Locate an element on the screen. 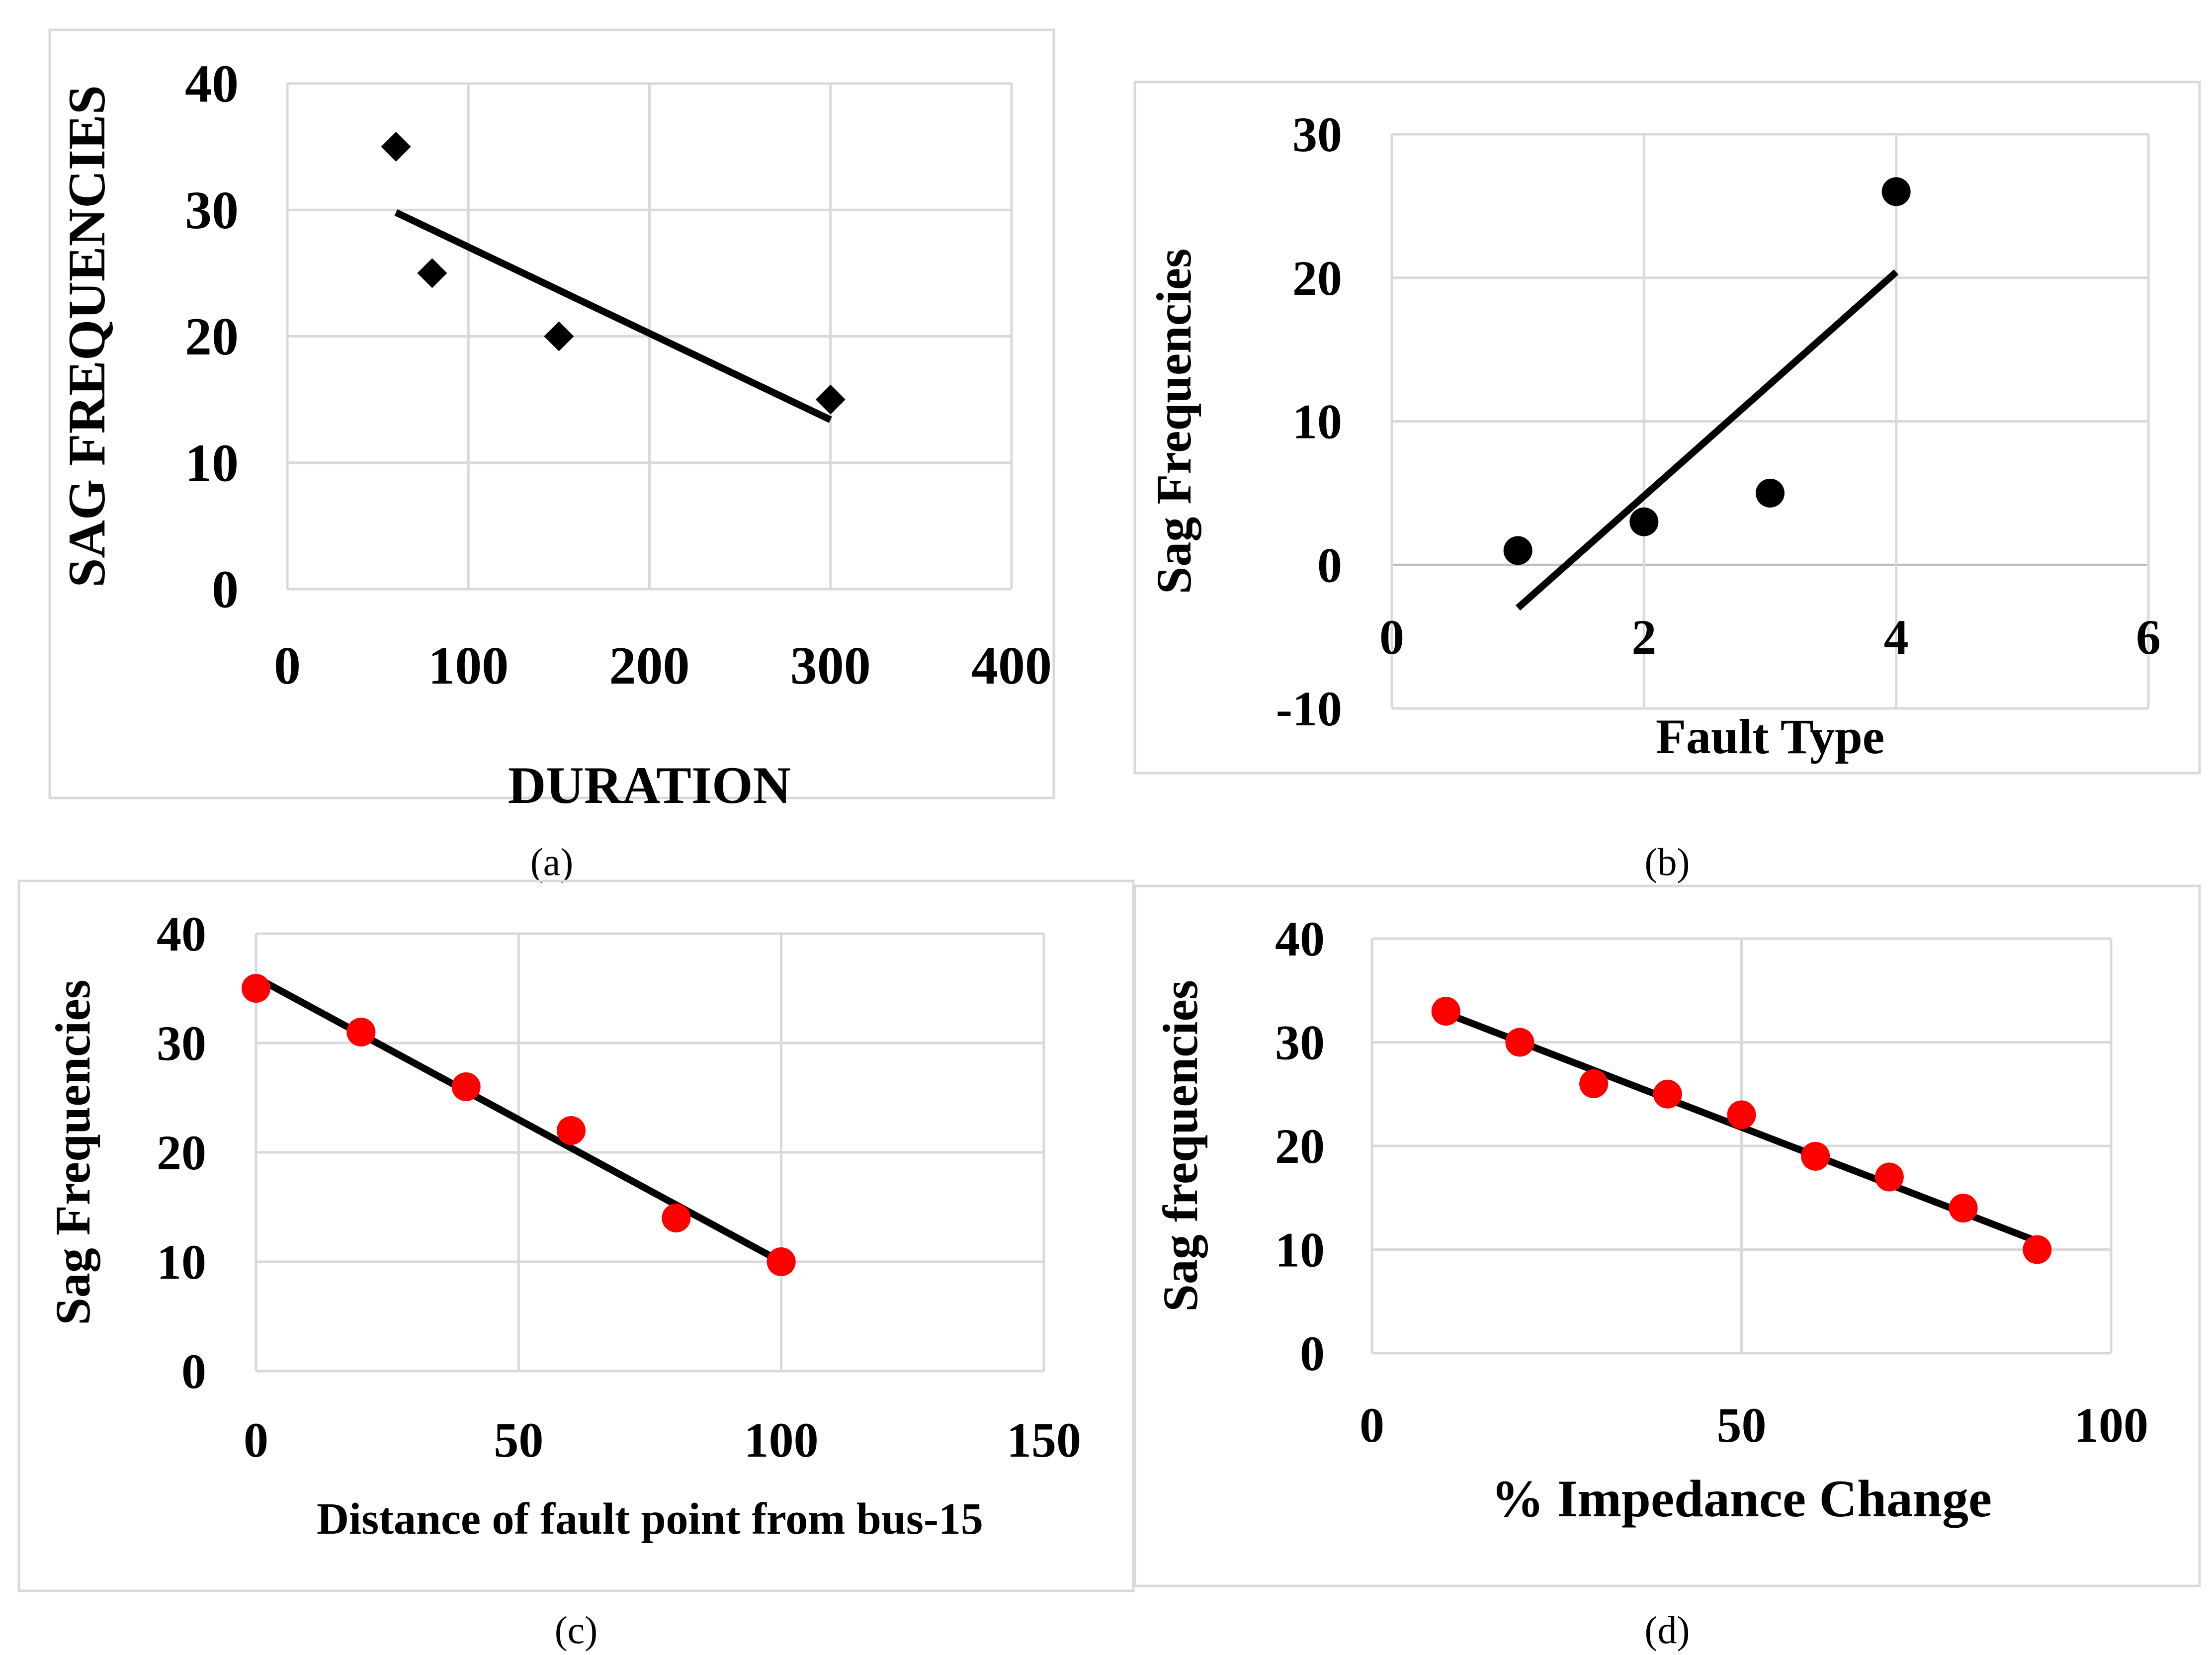  y-axis-label: SAG FREQUENCIES is located at coordinates (87, 336).